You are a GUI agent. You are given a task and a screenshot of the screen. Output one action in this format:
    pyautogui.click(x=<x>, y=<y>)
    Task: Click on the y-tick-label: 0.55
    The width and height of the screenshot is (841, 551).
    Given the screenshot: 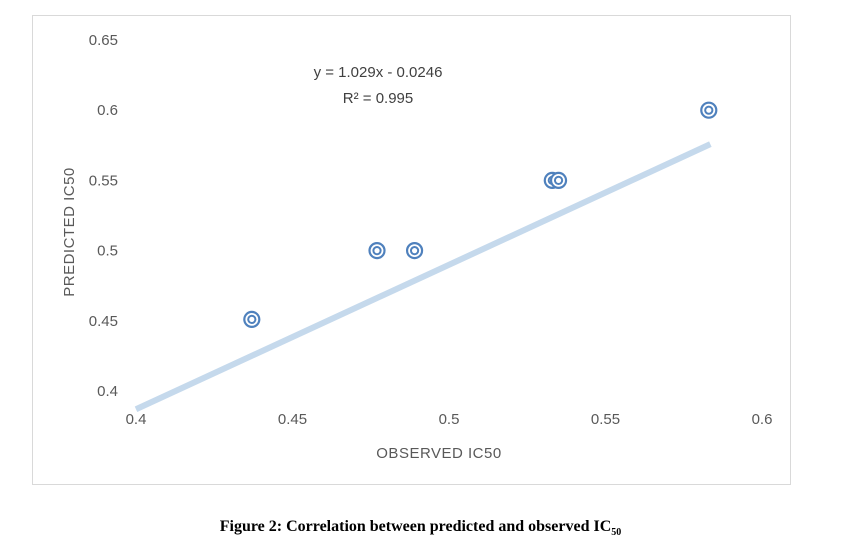 What is the action you would take?
    pyautogui.click(x=103, y=180)
    